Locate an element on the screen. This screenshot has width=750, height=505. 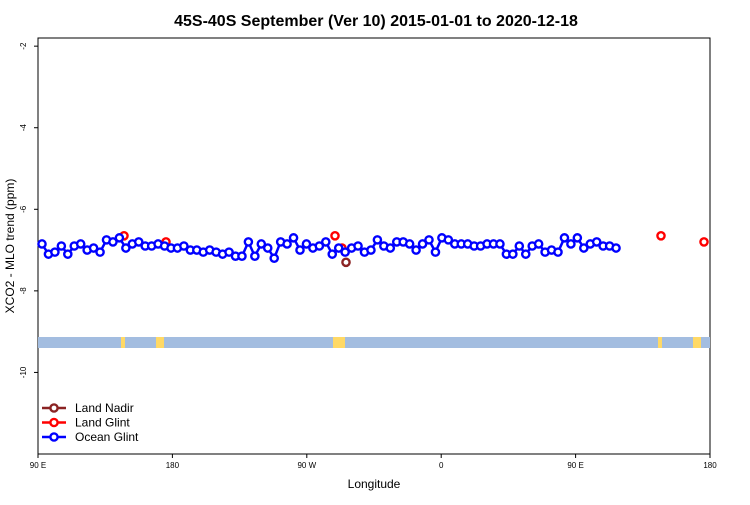
legend-label: Land Glint is located at coordinates (102, 423).